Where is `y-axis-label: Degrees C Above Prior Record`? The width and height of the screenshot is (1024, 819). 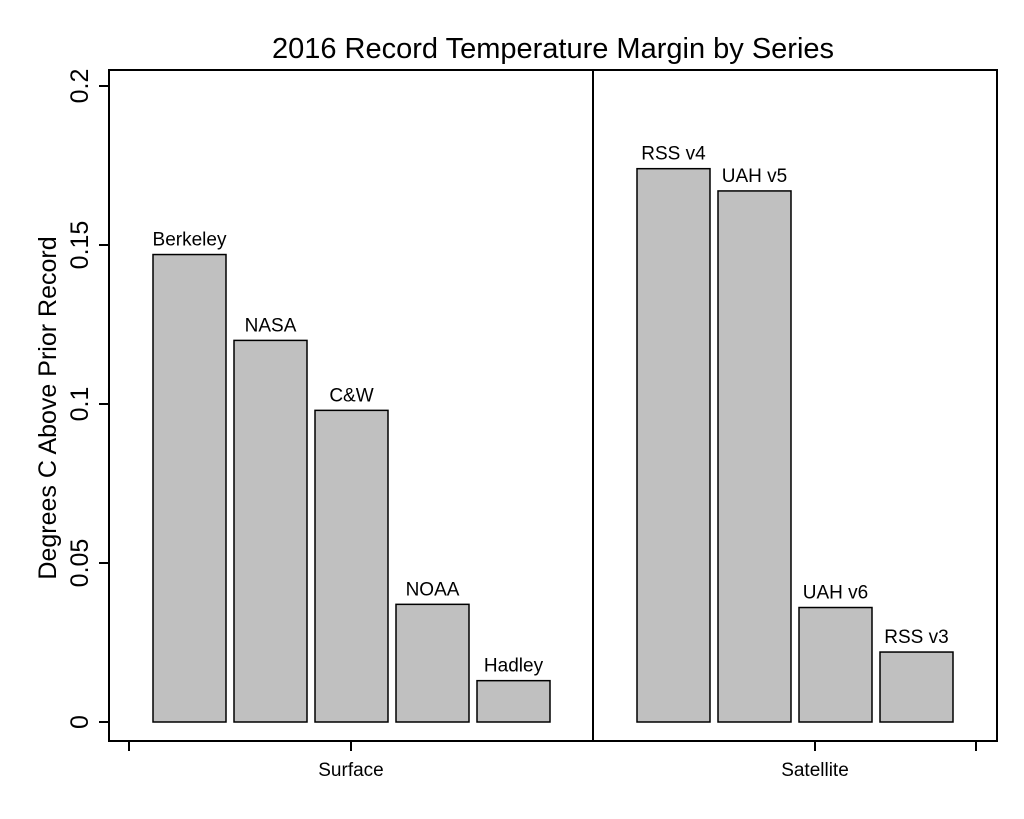
y-axis-label: Degrees C Above Prior Record is located at coordinates (48, 407).